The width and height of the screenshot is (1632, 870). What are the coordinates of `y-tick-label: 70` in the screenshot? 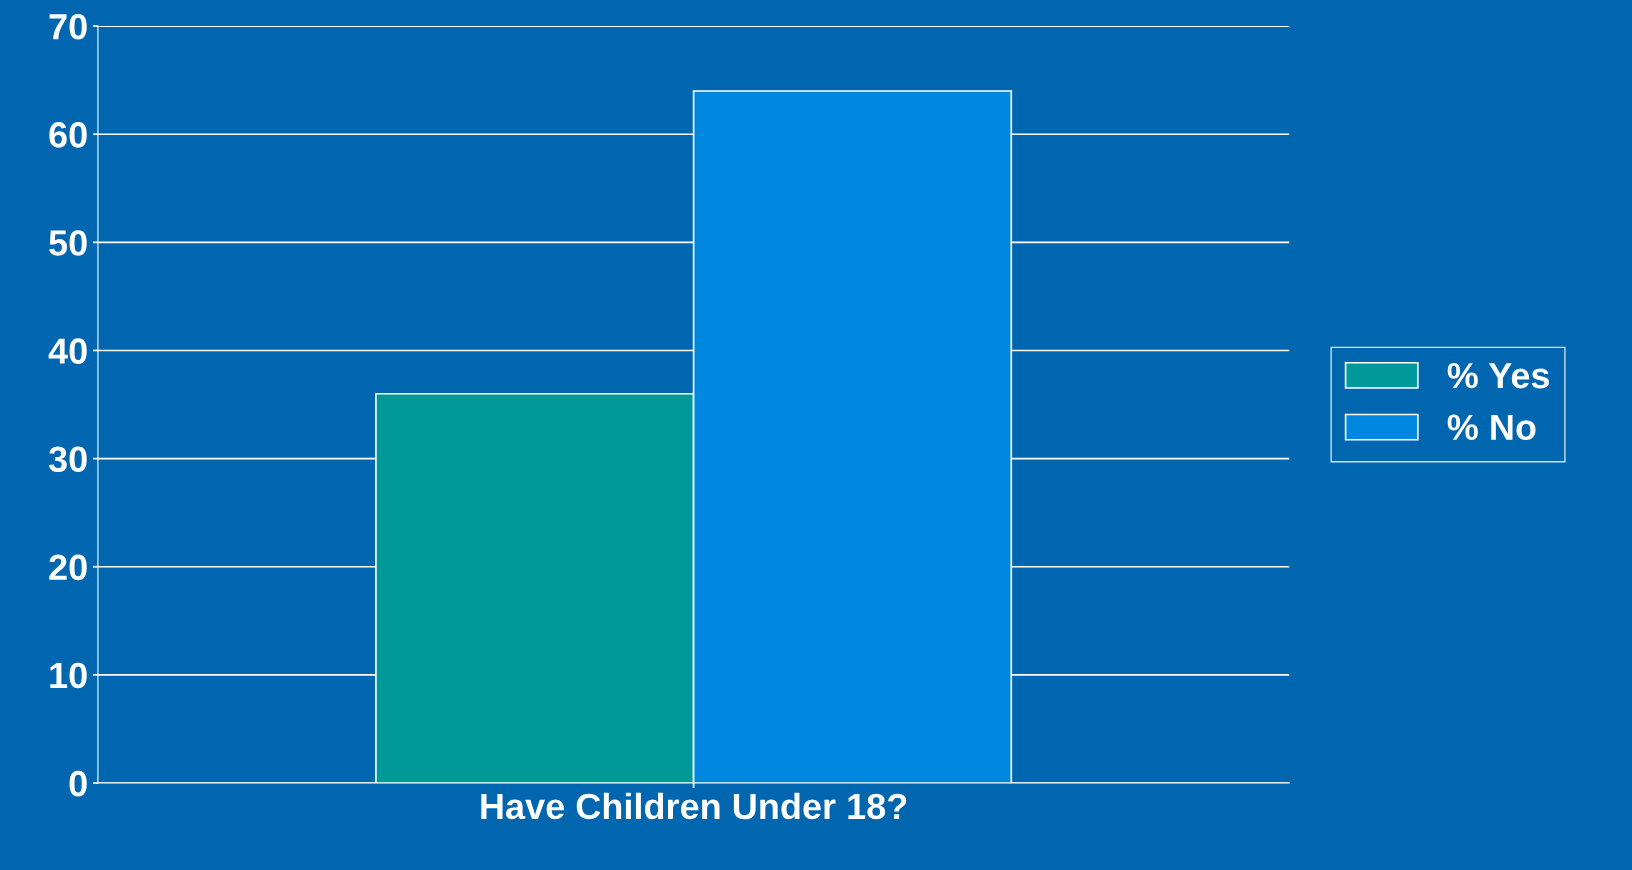 It's located at (68, 26).